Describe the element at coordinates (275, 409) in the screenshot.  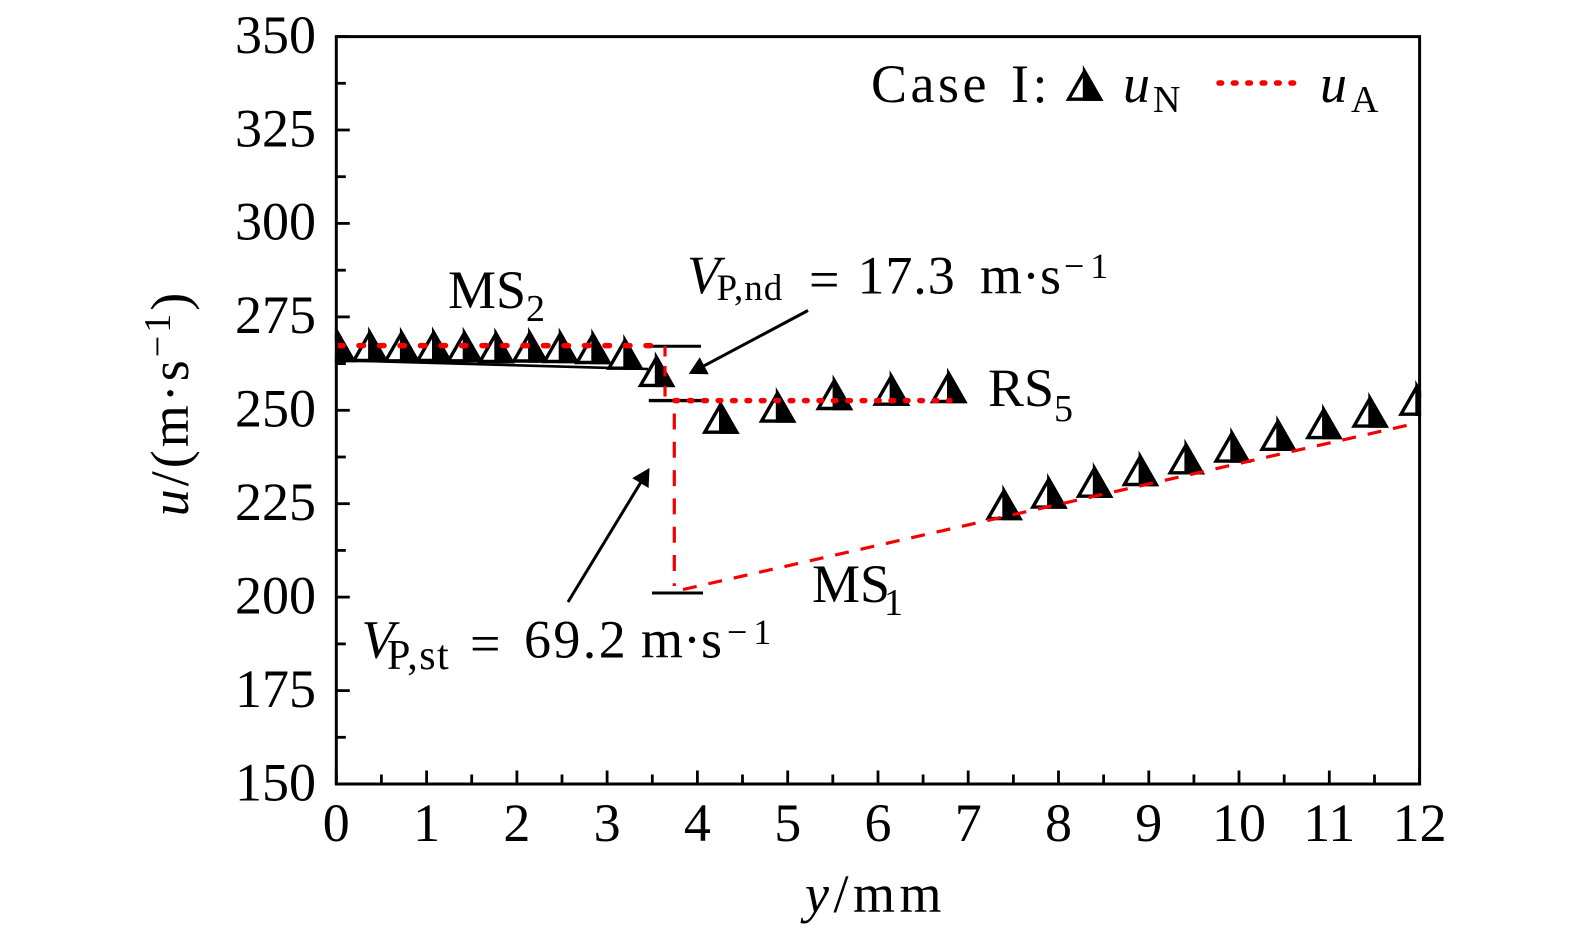
I see `svg-text: 250` at that location.